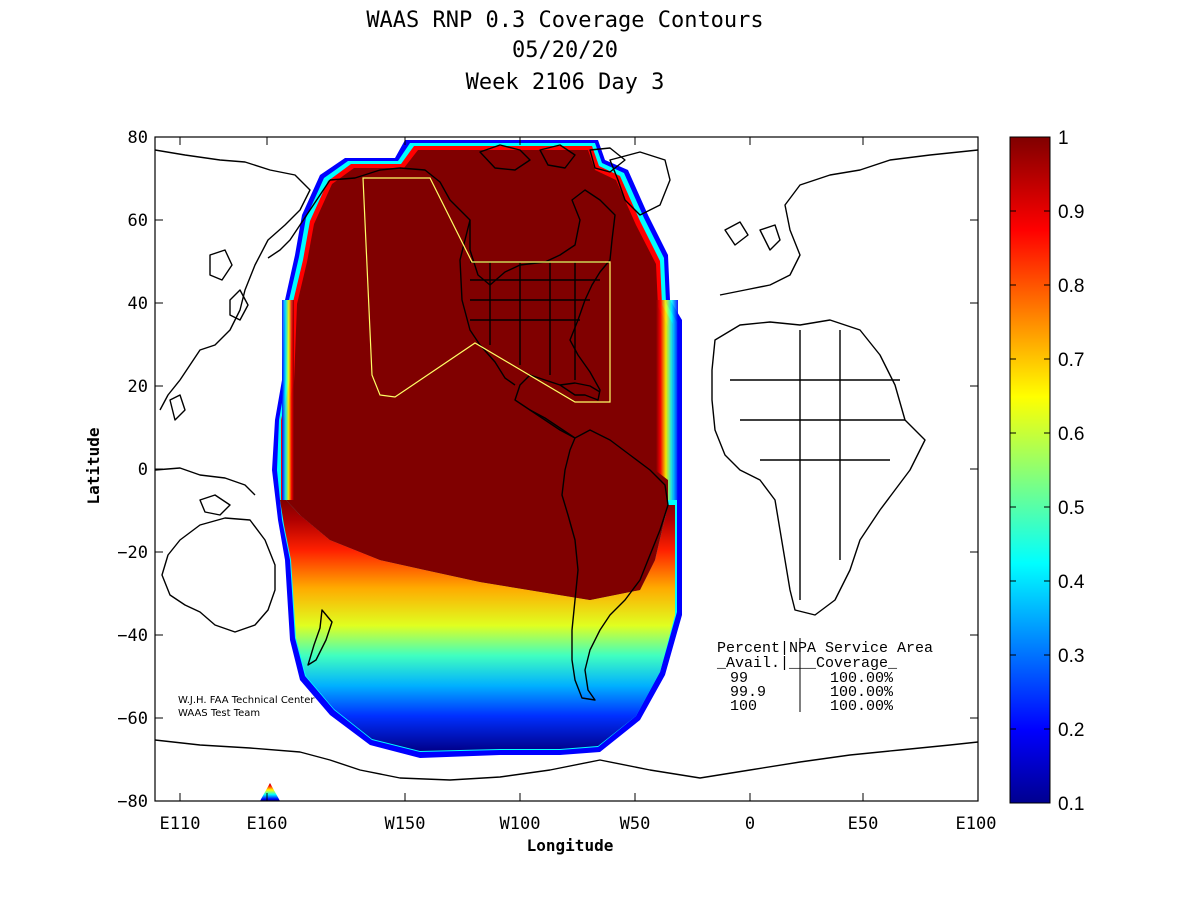 The height and width of the screenshot is (900, 1200). I want to click on y-tick-label: 60, so click(138, 221).